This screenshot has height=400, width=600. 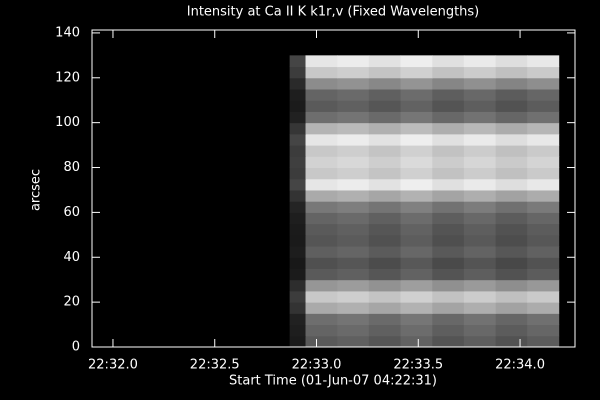 What do you see at coordinates (520, 365) in the screenshot?
I see `x-tick-label: 22:34.0` at bounding box center [520, 365].